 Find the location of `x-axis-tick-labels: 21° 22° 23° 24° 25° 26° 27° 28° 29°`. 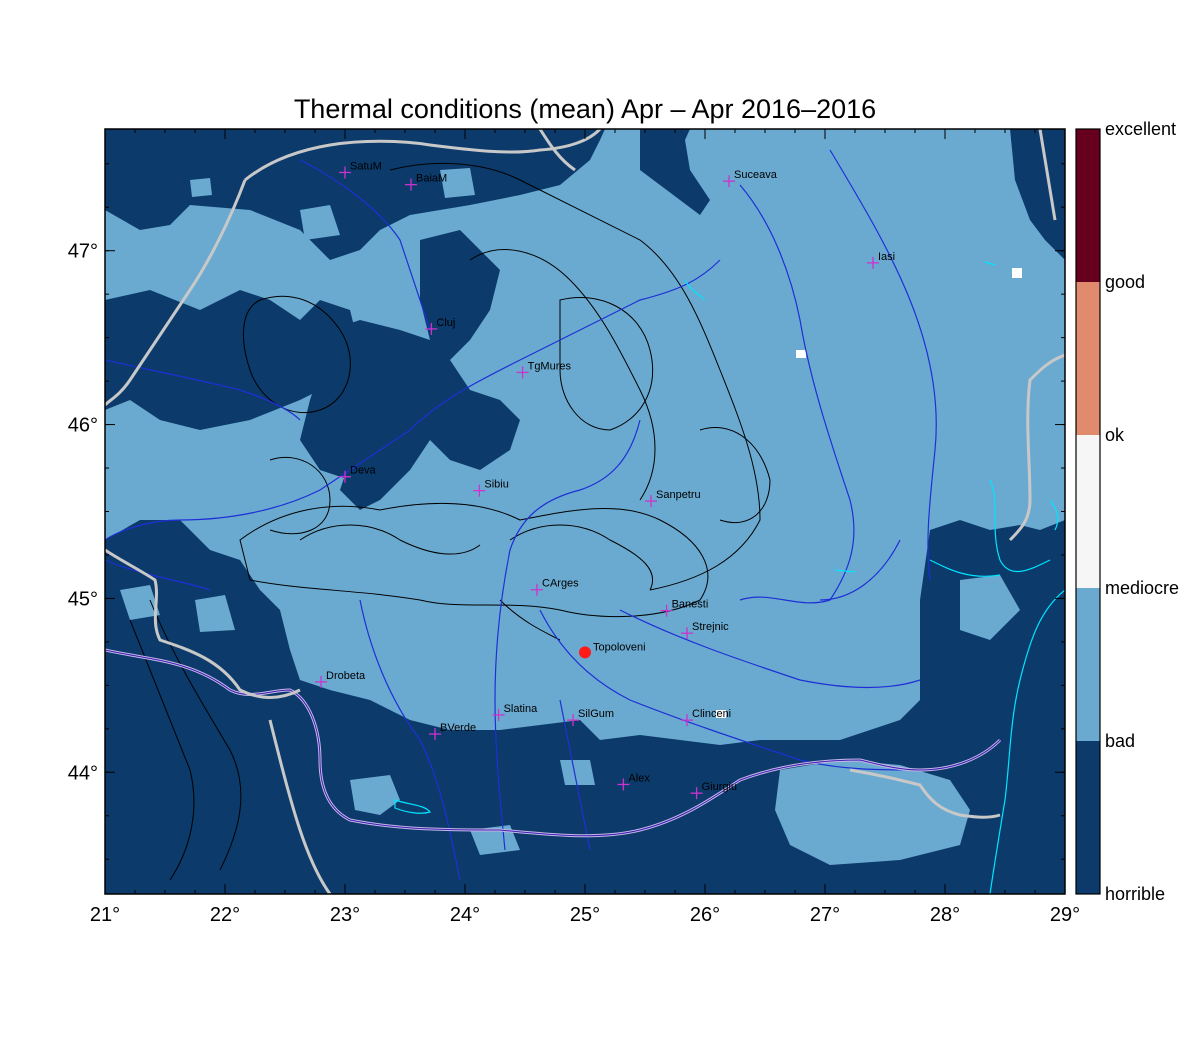

x-axis-tick-labels: 21° 22° 23° 24° 25° 26° 27° 28° 29° is located at coordinates (585, 915).